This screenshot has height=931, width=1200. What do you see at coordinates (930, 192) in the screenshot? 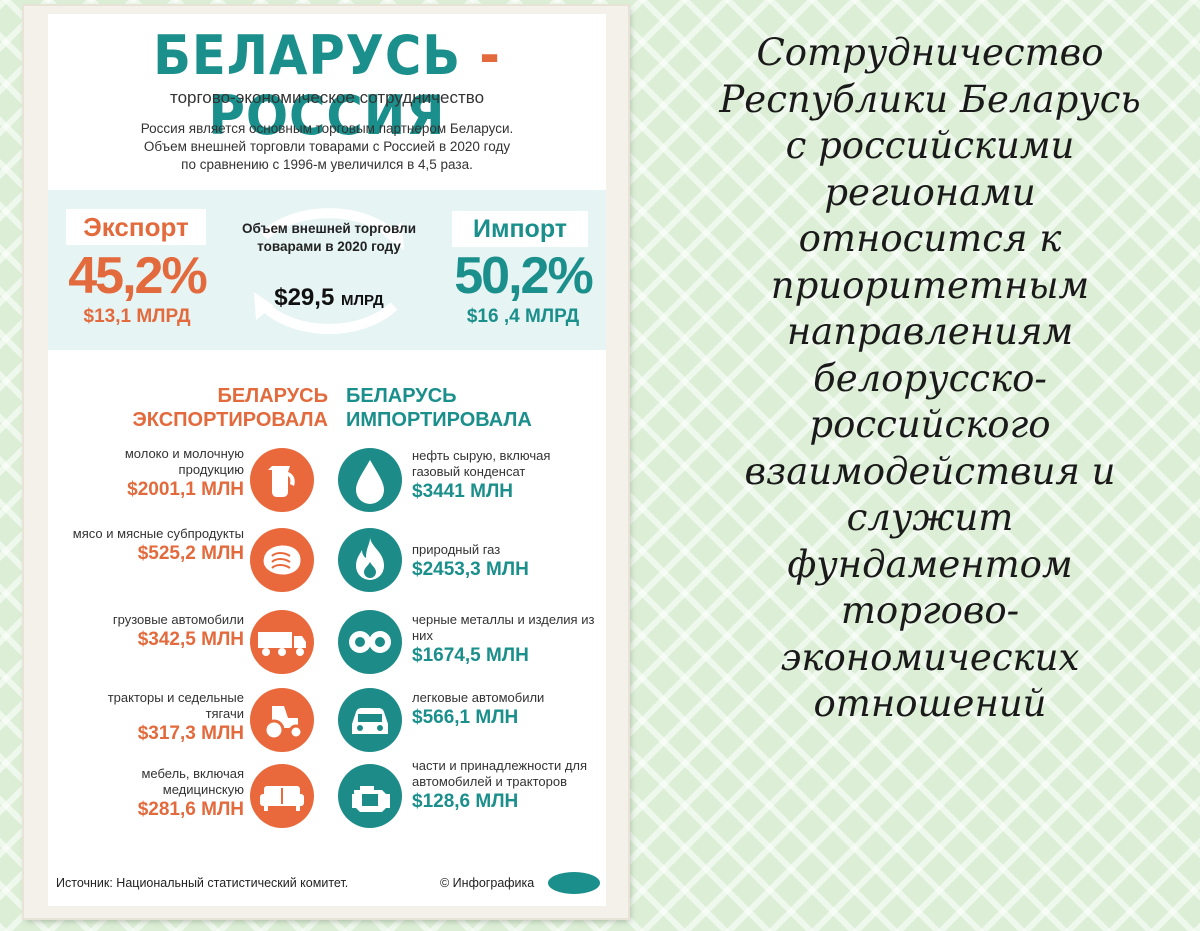
I see `side-caption-line: регионами` at bounding box center [930, 192].